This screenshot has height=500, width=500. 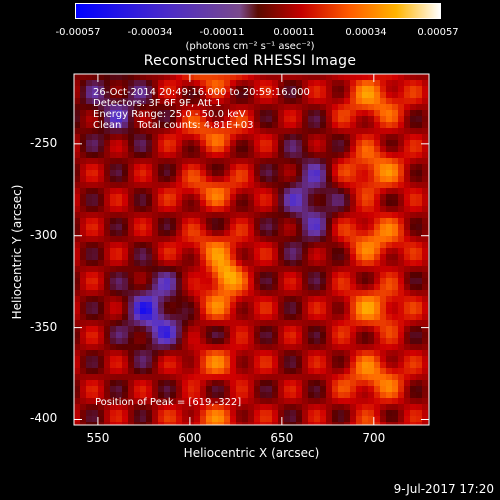 What do you see at coordinates (44, 418) in the screenshot?
I see `y-tick-label: -400` at bounding box center [44, 418].